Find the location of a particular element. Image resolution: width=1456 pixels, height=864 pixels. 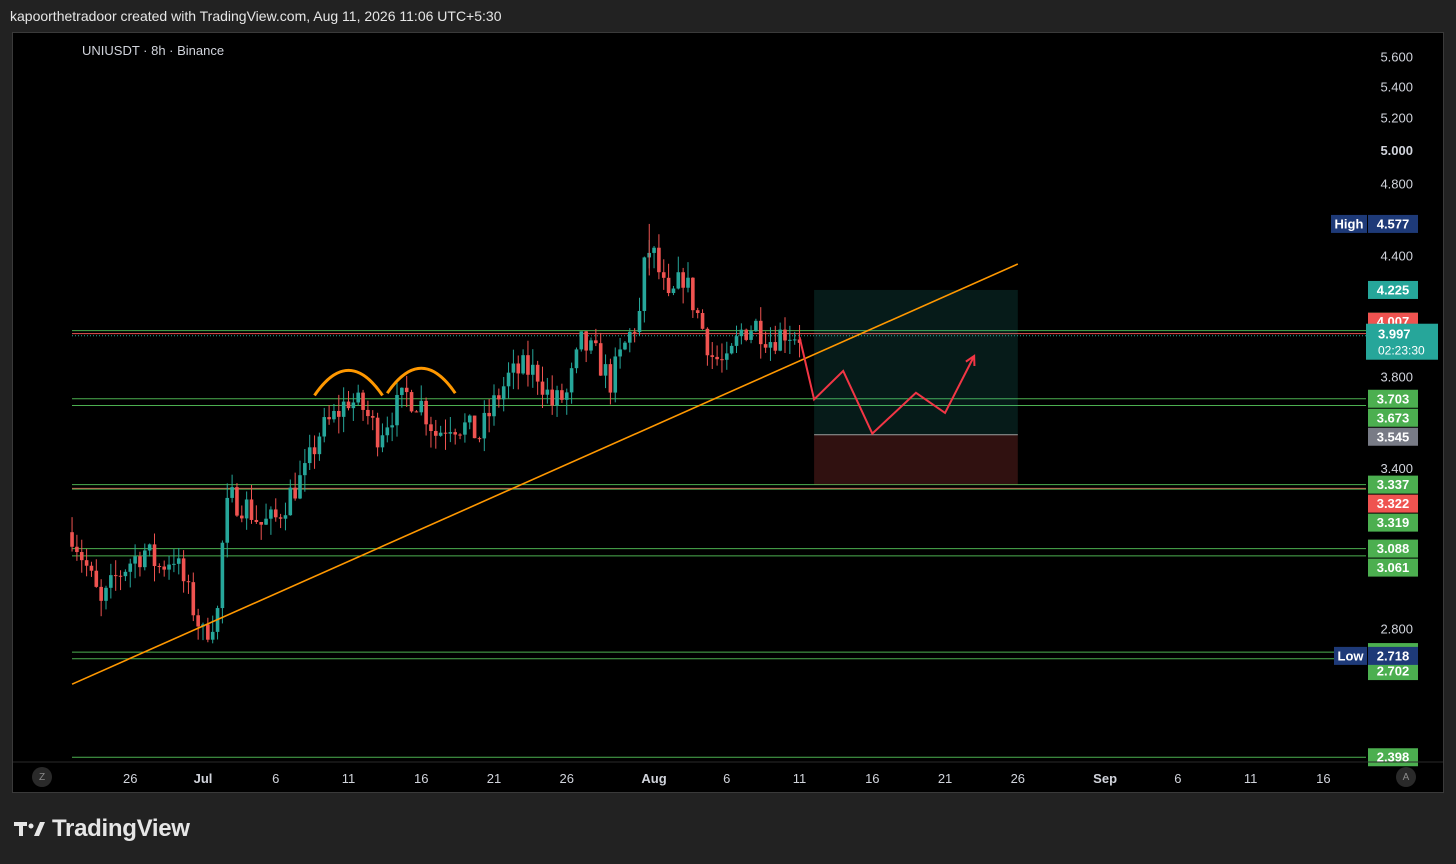

level-price-label: 3.061 is located at coordinates (1393, 567).